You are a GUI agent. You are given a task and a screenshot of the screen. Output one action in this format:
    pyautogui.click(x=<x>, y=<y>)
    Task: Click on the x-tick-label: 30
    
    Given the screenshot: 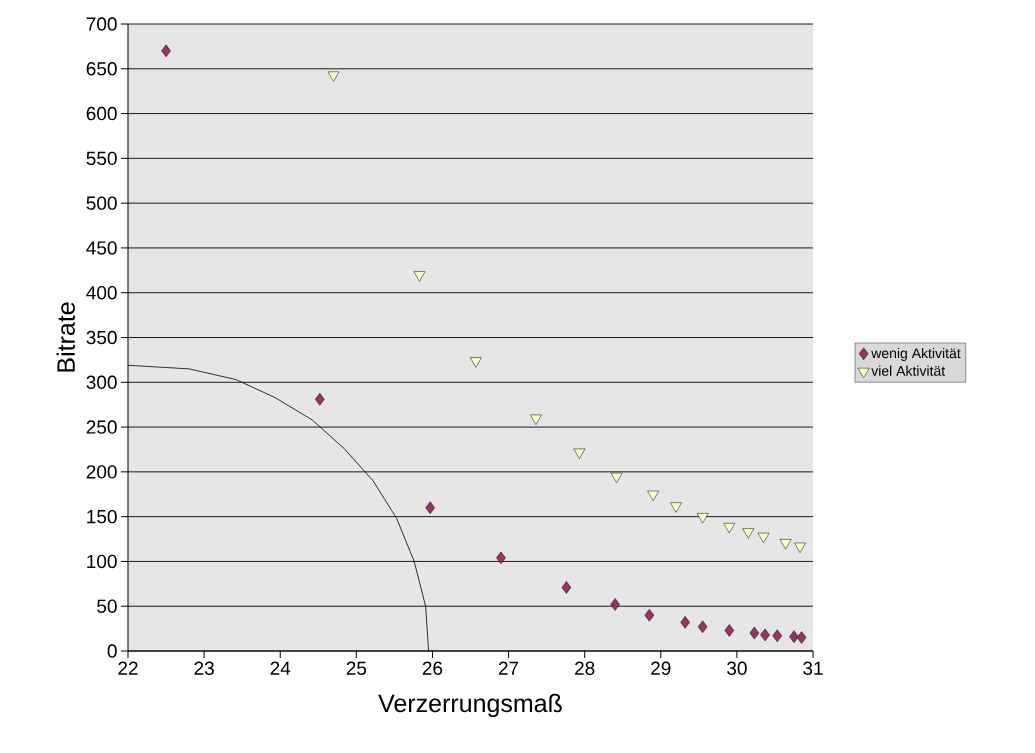 What is the action you would take?
    pyautogui.click(x=737, y=668)
    